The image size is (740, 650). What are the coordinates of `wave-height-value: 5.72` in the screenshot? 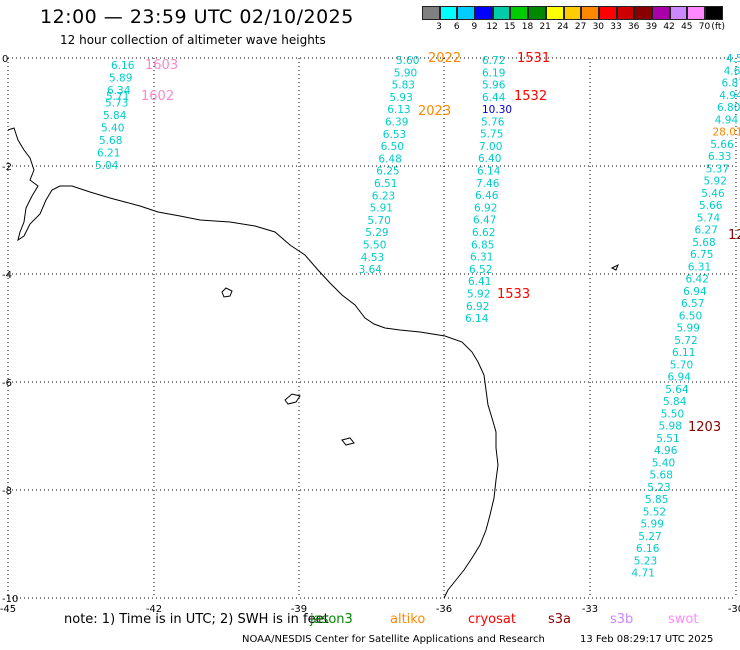 It's located at (685, 341).